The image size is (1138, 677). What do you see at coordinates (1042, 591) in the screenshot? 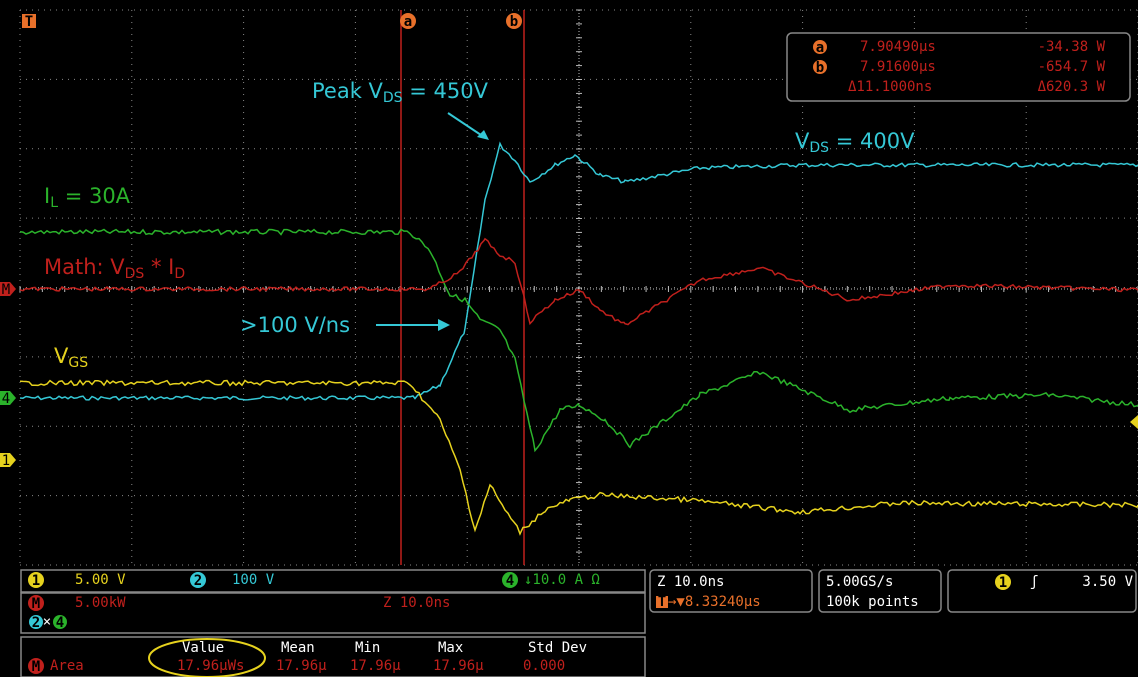
I see `trigger-panel` at bounding box center [1042, 591].